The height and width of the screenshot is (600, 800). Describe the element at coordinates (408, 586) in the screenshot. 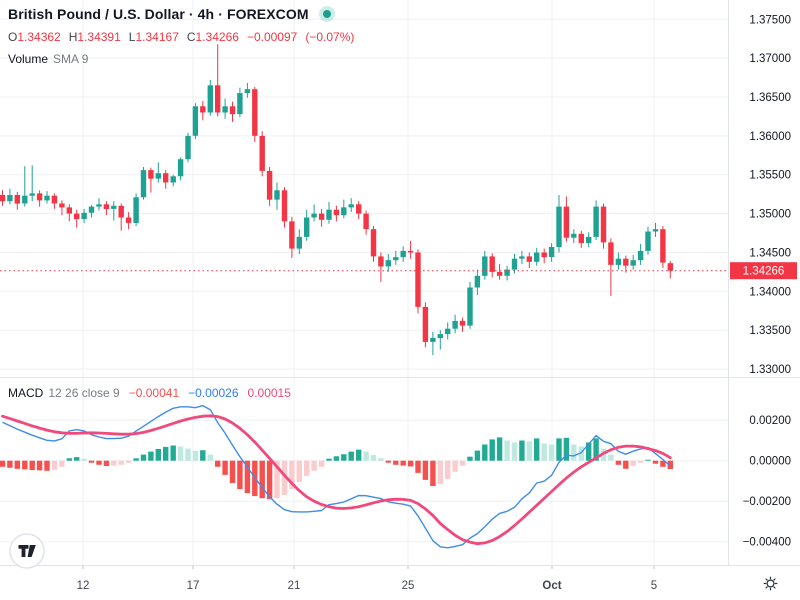

I see `time-axis-label: 25` at that location.